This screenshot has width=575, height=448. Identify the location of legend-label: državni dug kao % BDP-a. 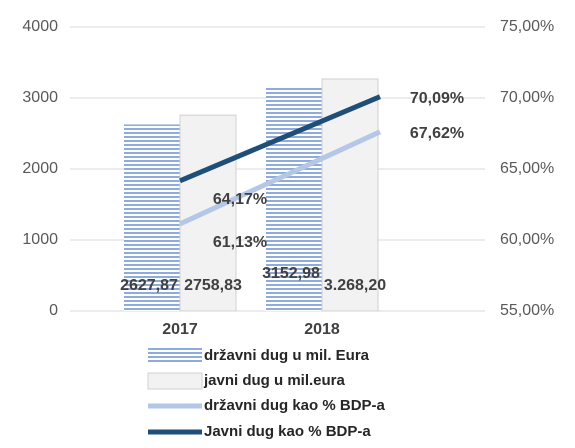
(295, 405).